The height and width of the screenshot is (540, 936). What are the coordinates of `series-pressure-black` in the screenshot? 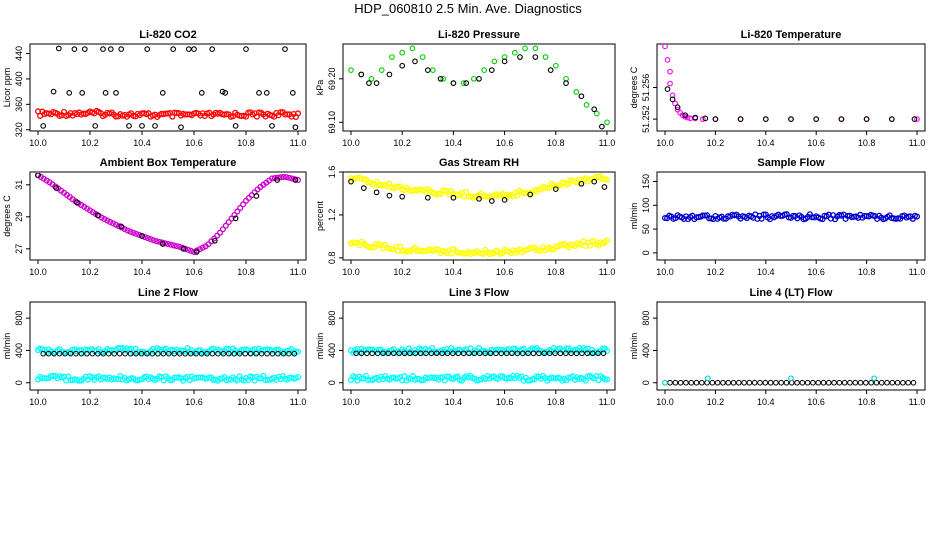 It's located at (481, 92).